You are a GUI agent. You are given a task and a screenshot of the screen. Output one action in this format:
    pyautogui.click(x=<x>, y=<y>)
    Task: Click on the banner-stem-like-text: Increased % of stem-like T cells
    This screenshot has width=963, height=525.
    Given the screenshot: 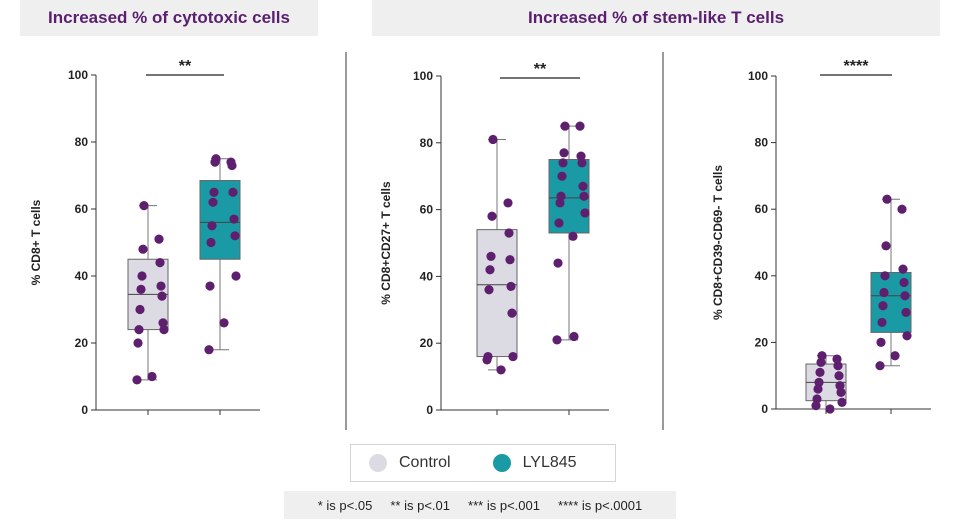 What is the action you would take?
    pyautogui.click(x=656, y=17)
    